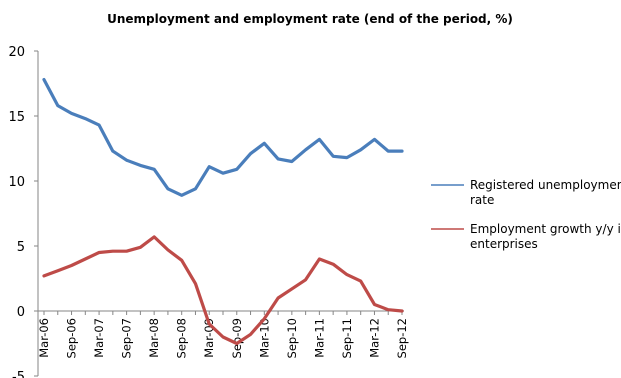 The width and height of the screenshot is (621, 378). I want to click on y-tick-label: 15, so click(16, 117).